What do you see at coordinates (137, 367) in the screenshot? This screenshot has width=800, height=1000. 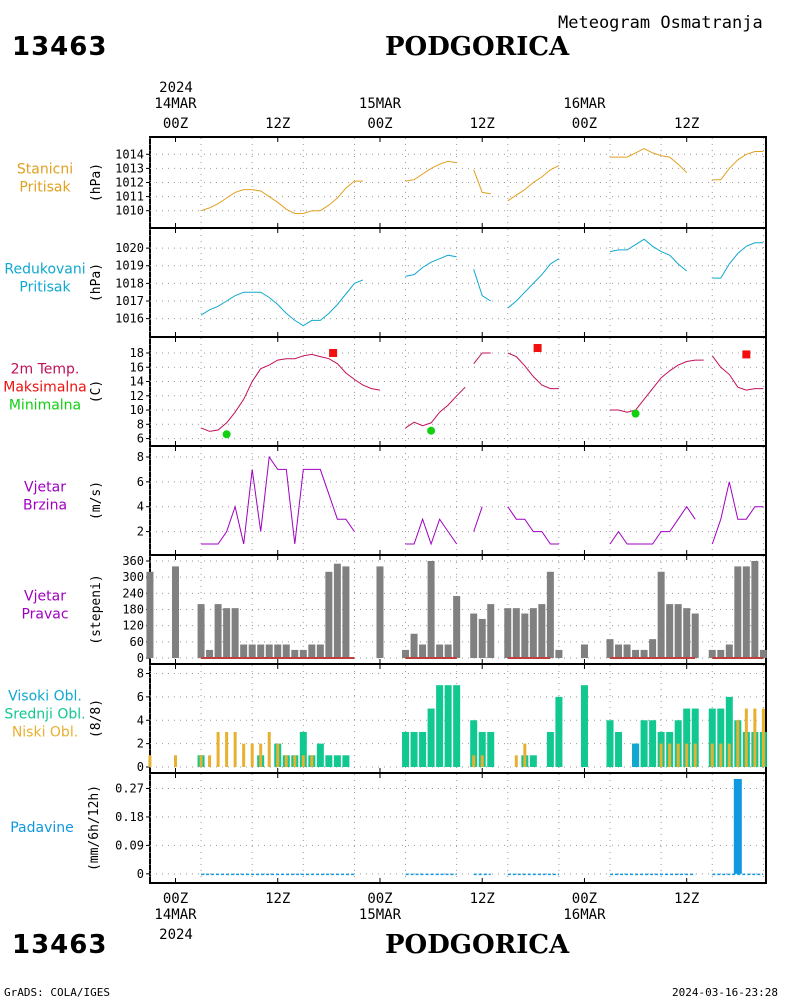 I see `y-tick-label: 16` at bounding box center [137, 367].